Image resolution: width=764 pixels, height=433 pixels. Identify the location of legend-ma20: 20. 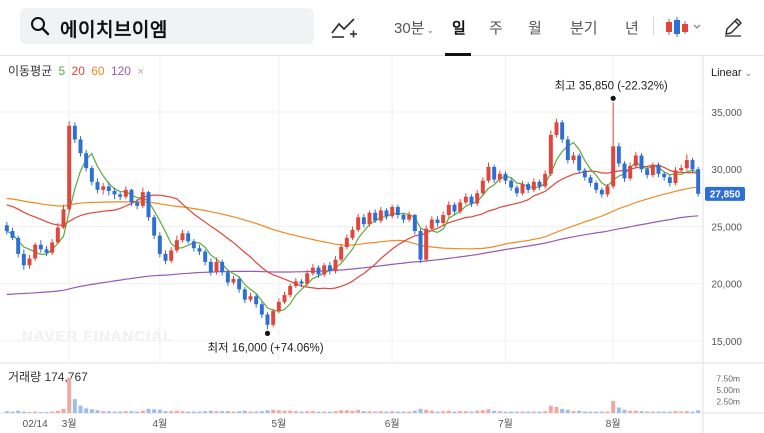
(78, 71).